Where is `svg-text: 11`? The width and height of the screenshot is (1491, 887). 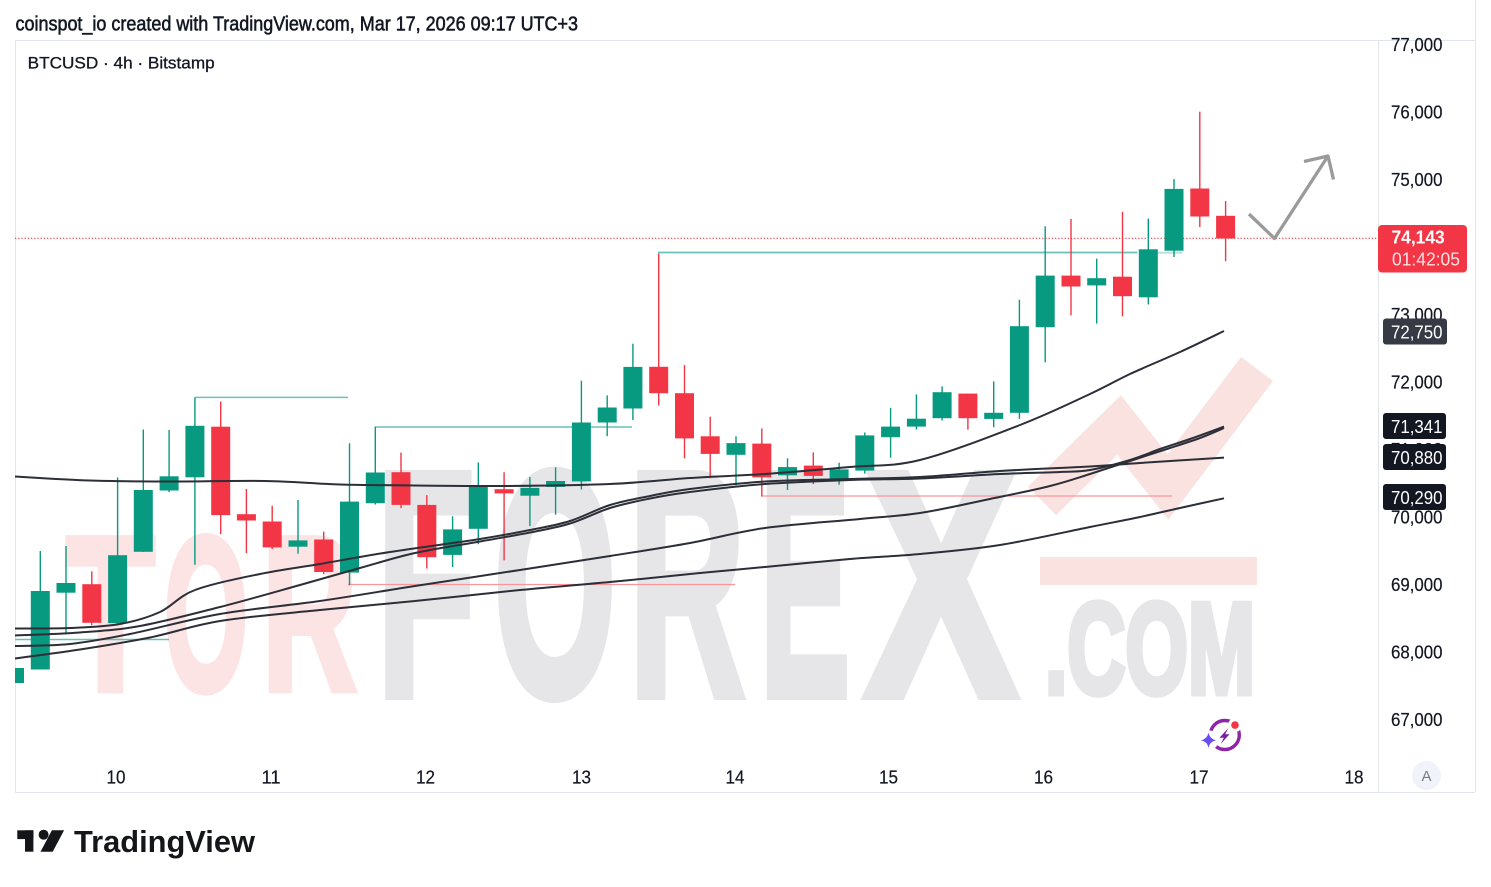 svg-text: 11 is located at coordinates (271, 776).